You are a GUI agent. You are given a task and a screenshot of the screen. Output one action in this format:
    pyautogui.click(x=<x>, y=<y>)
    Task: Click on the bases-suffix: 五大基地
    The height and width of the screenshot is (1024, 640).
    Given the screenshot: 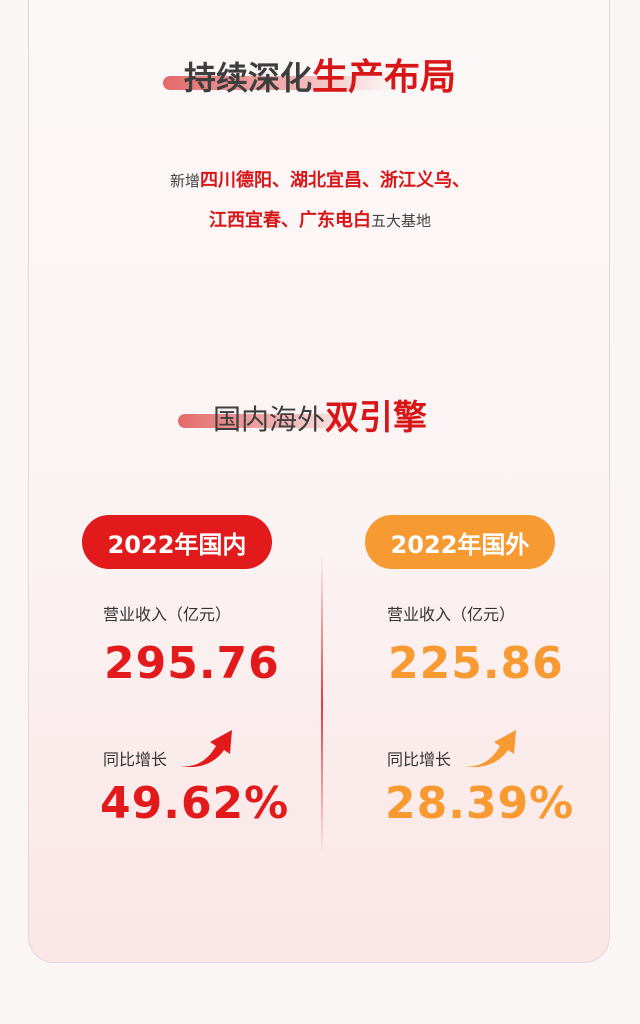 What is the action you would take?
    pyautogui.click(x=400, y=221)
    